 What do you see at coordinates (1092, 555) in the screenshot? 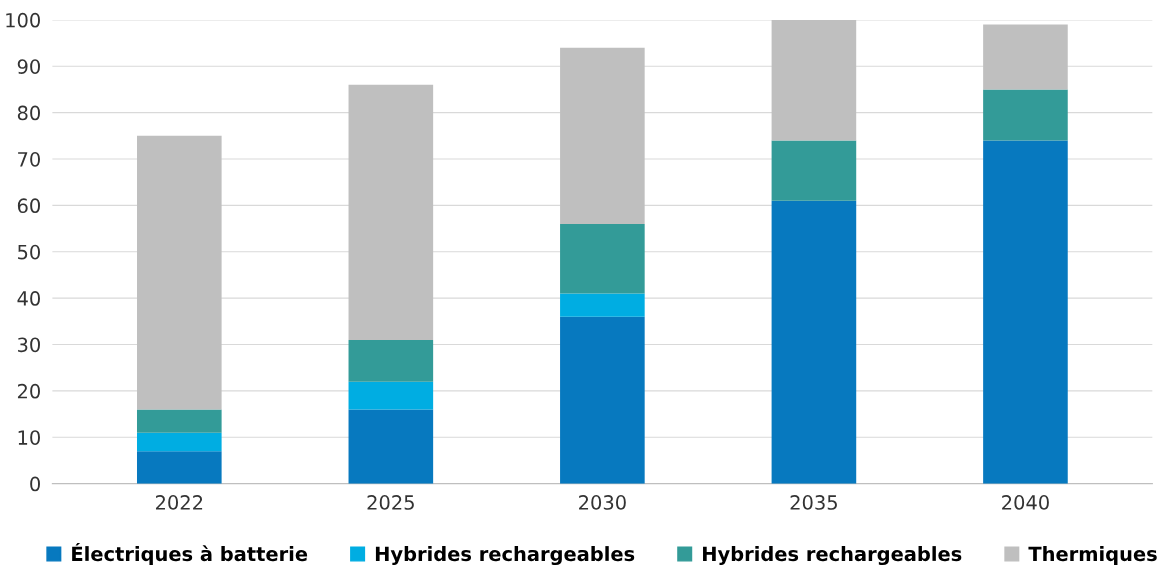
I see `legend-label: Thermiques` at bounding box center [1092, 555].